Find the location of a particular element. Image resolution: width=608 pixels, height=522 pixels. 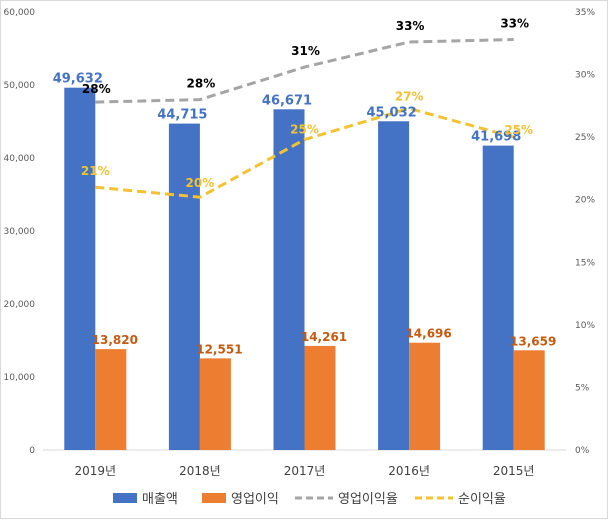

revenue-data-label: 45,032 is located at coordinates (392, 112).